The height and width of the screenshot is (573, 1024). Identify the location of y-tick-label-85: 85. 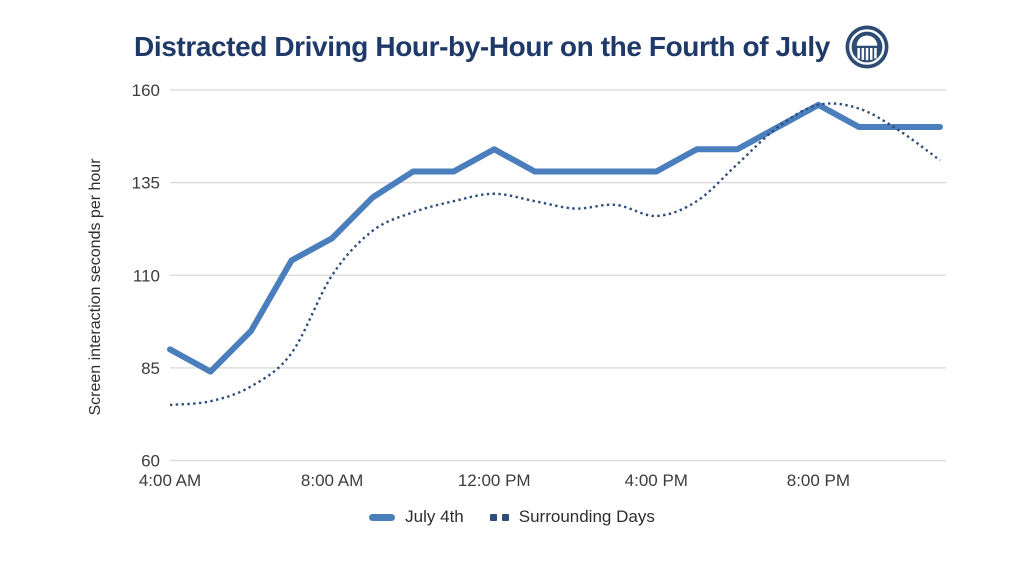
(150, 368).